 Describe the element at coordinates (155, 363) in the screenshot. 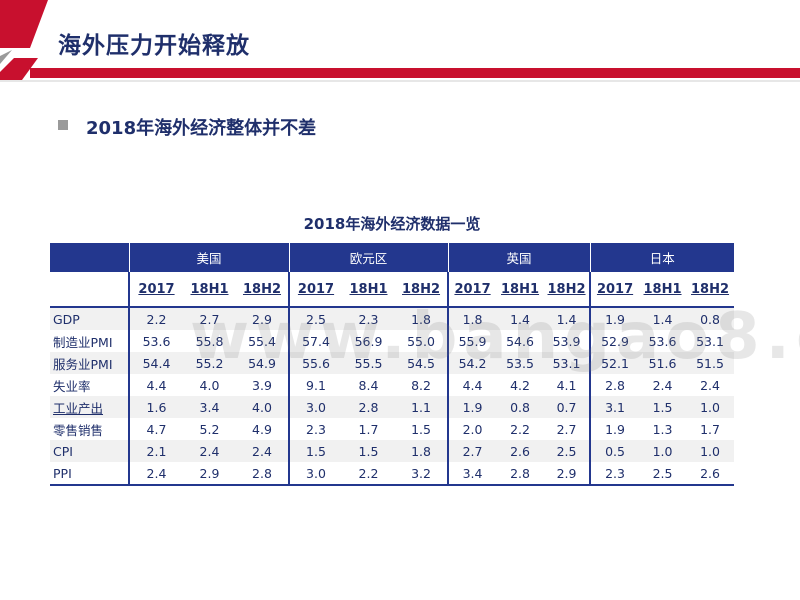

I see `table-cell: 54.4` at that location.